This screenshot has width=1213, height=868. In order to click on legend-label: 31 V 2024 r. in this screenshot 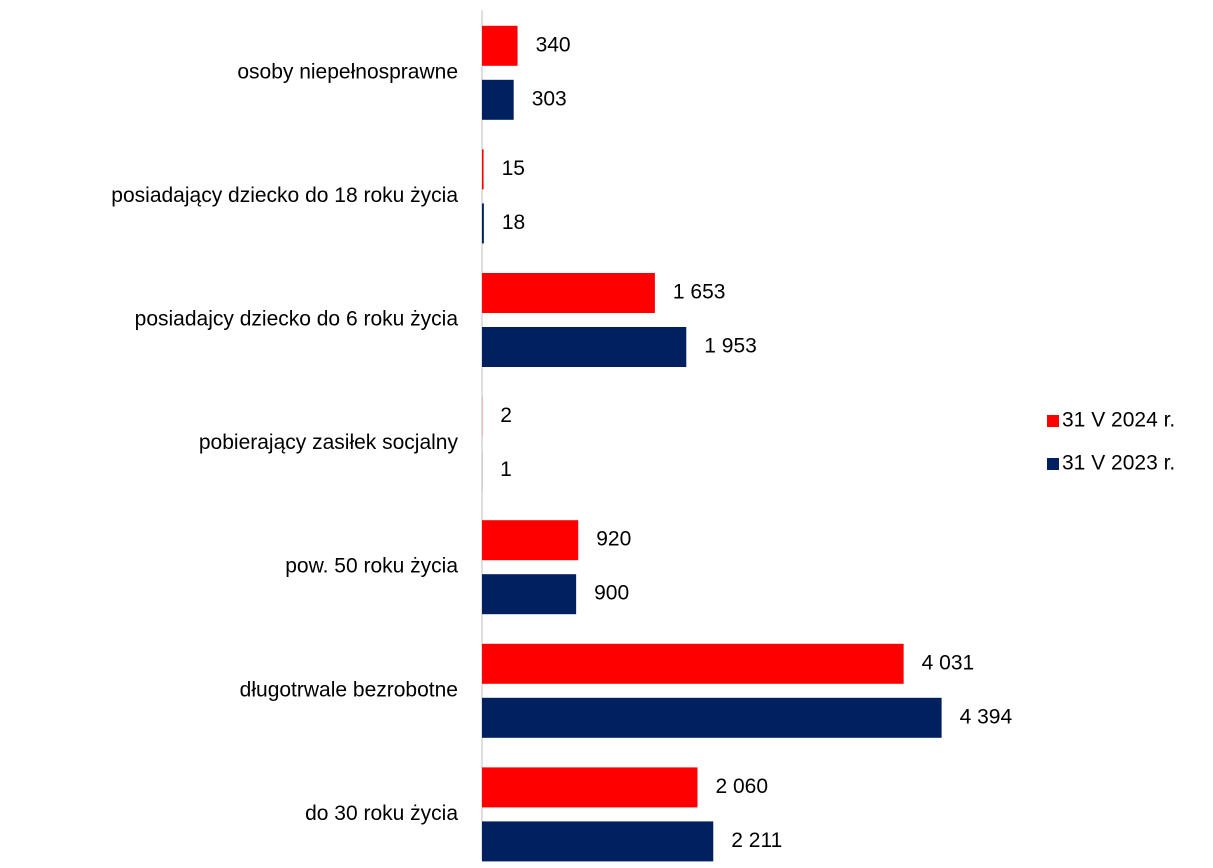, I will do `click(1118, 420)`.